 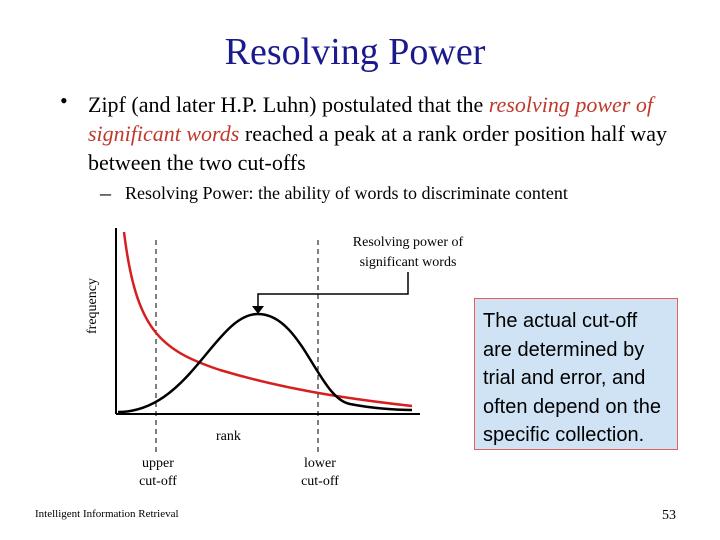 What do you see at coordinates (370, 119) in the screenshot?
I see `bullet-highlight: resolving power of significant words` at bounding box center [370, 119].